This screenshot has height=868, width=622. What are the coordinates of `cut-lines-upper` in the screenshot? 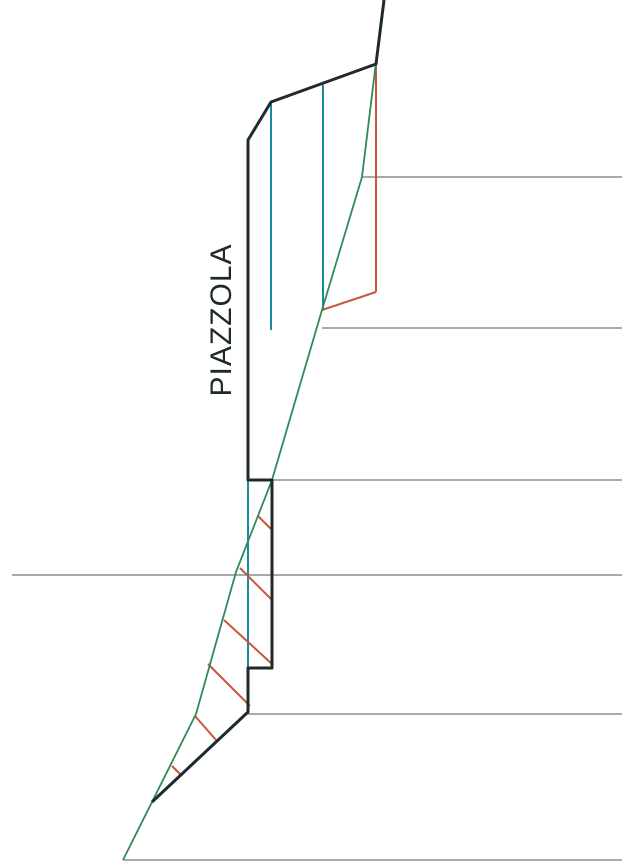 It's located at (297, 207).